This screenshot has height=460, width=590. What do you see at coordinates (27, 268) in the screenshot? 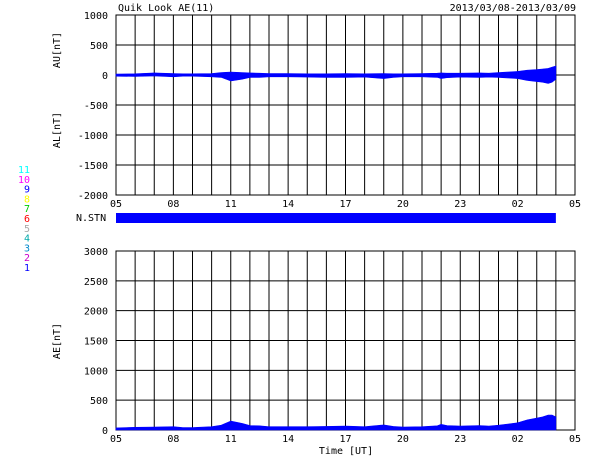
I see `station-number: 1` at bounding box center [27, 268].